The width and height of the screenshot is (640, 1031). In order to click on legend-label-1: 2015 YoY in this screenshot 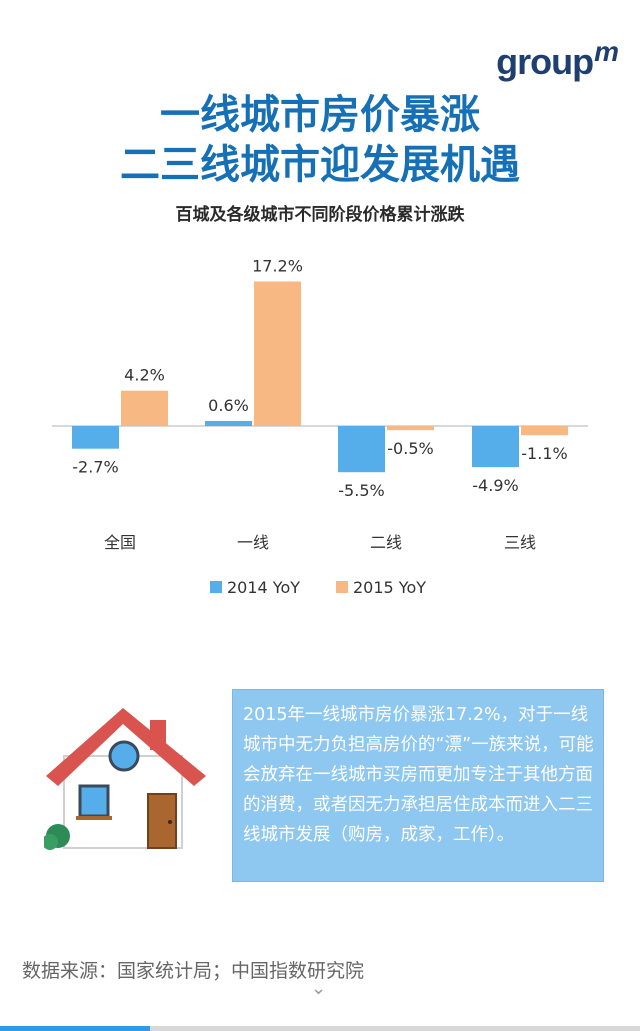, I will do `click(389, 587)`.